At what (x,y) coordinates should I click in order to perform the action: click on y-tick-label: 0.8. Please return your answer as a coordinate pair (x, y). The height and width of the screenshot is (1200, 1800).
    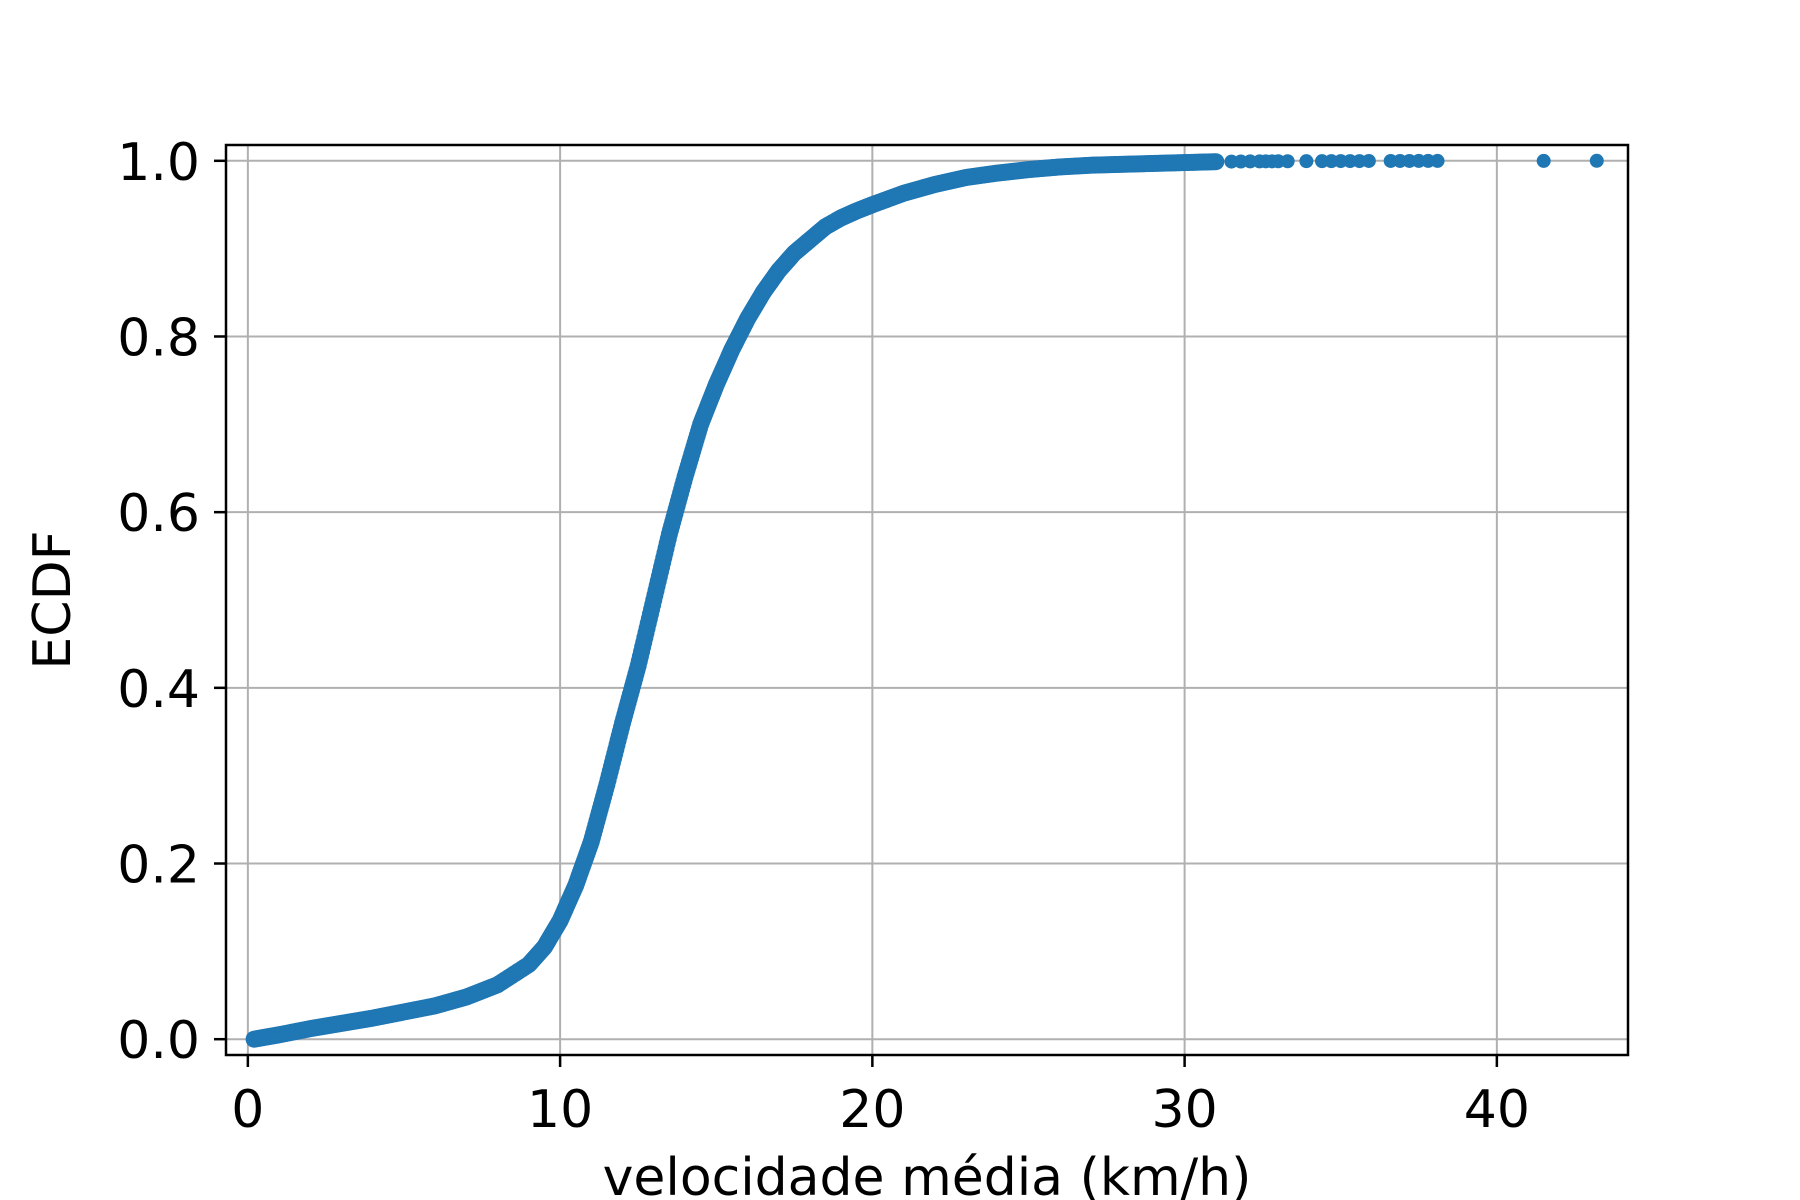
    Looking at the image, I should click on (158, 338).